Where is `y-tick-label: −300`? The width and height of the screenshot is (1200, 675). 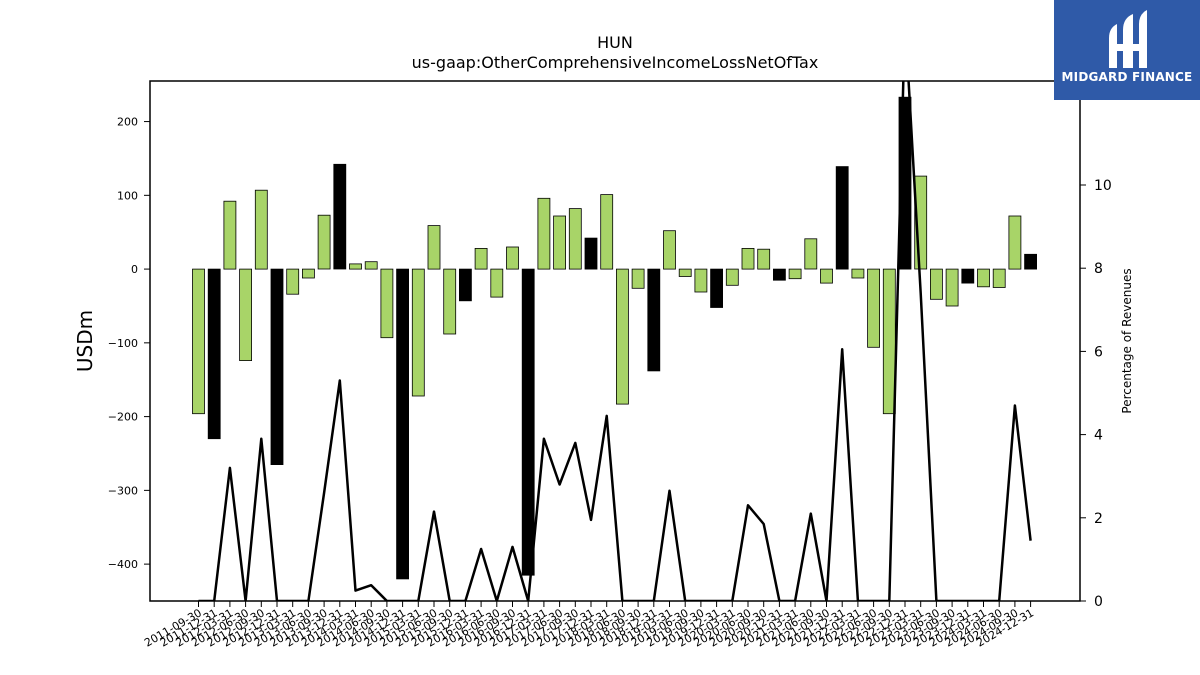 y-tick-label: −300 is located at coordinates (123, 490).